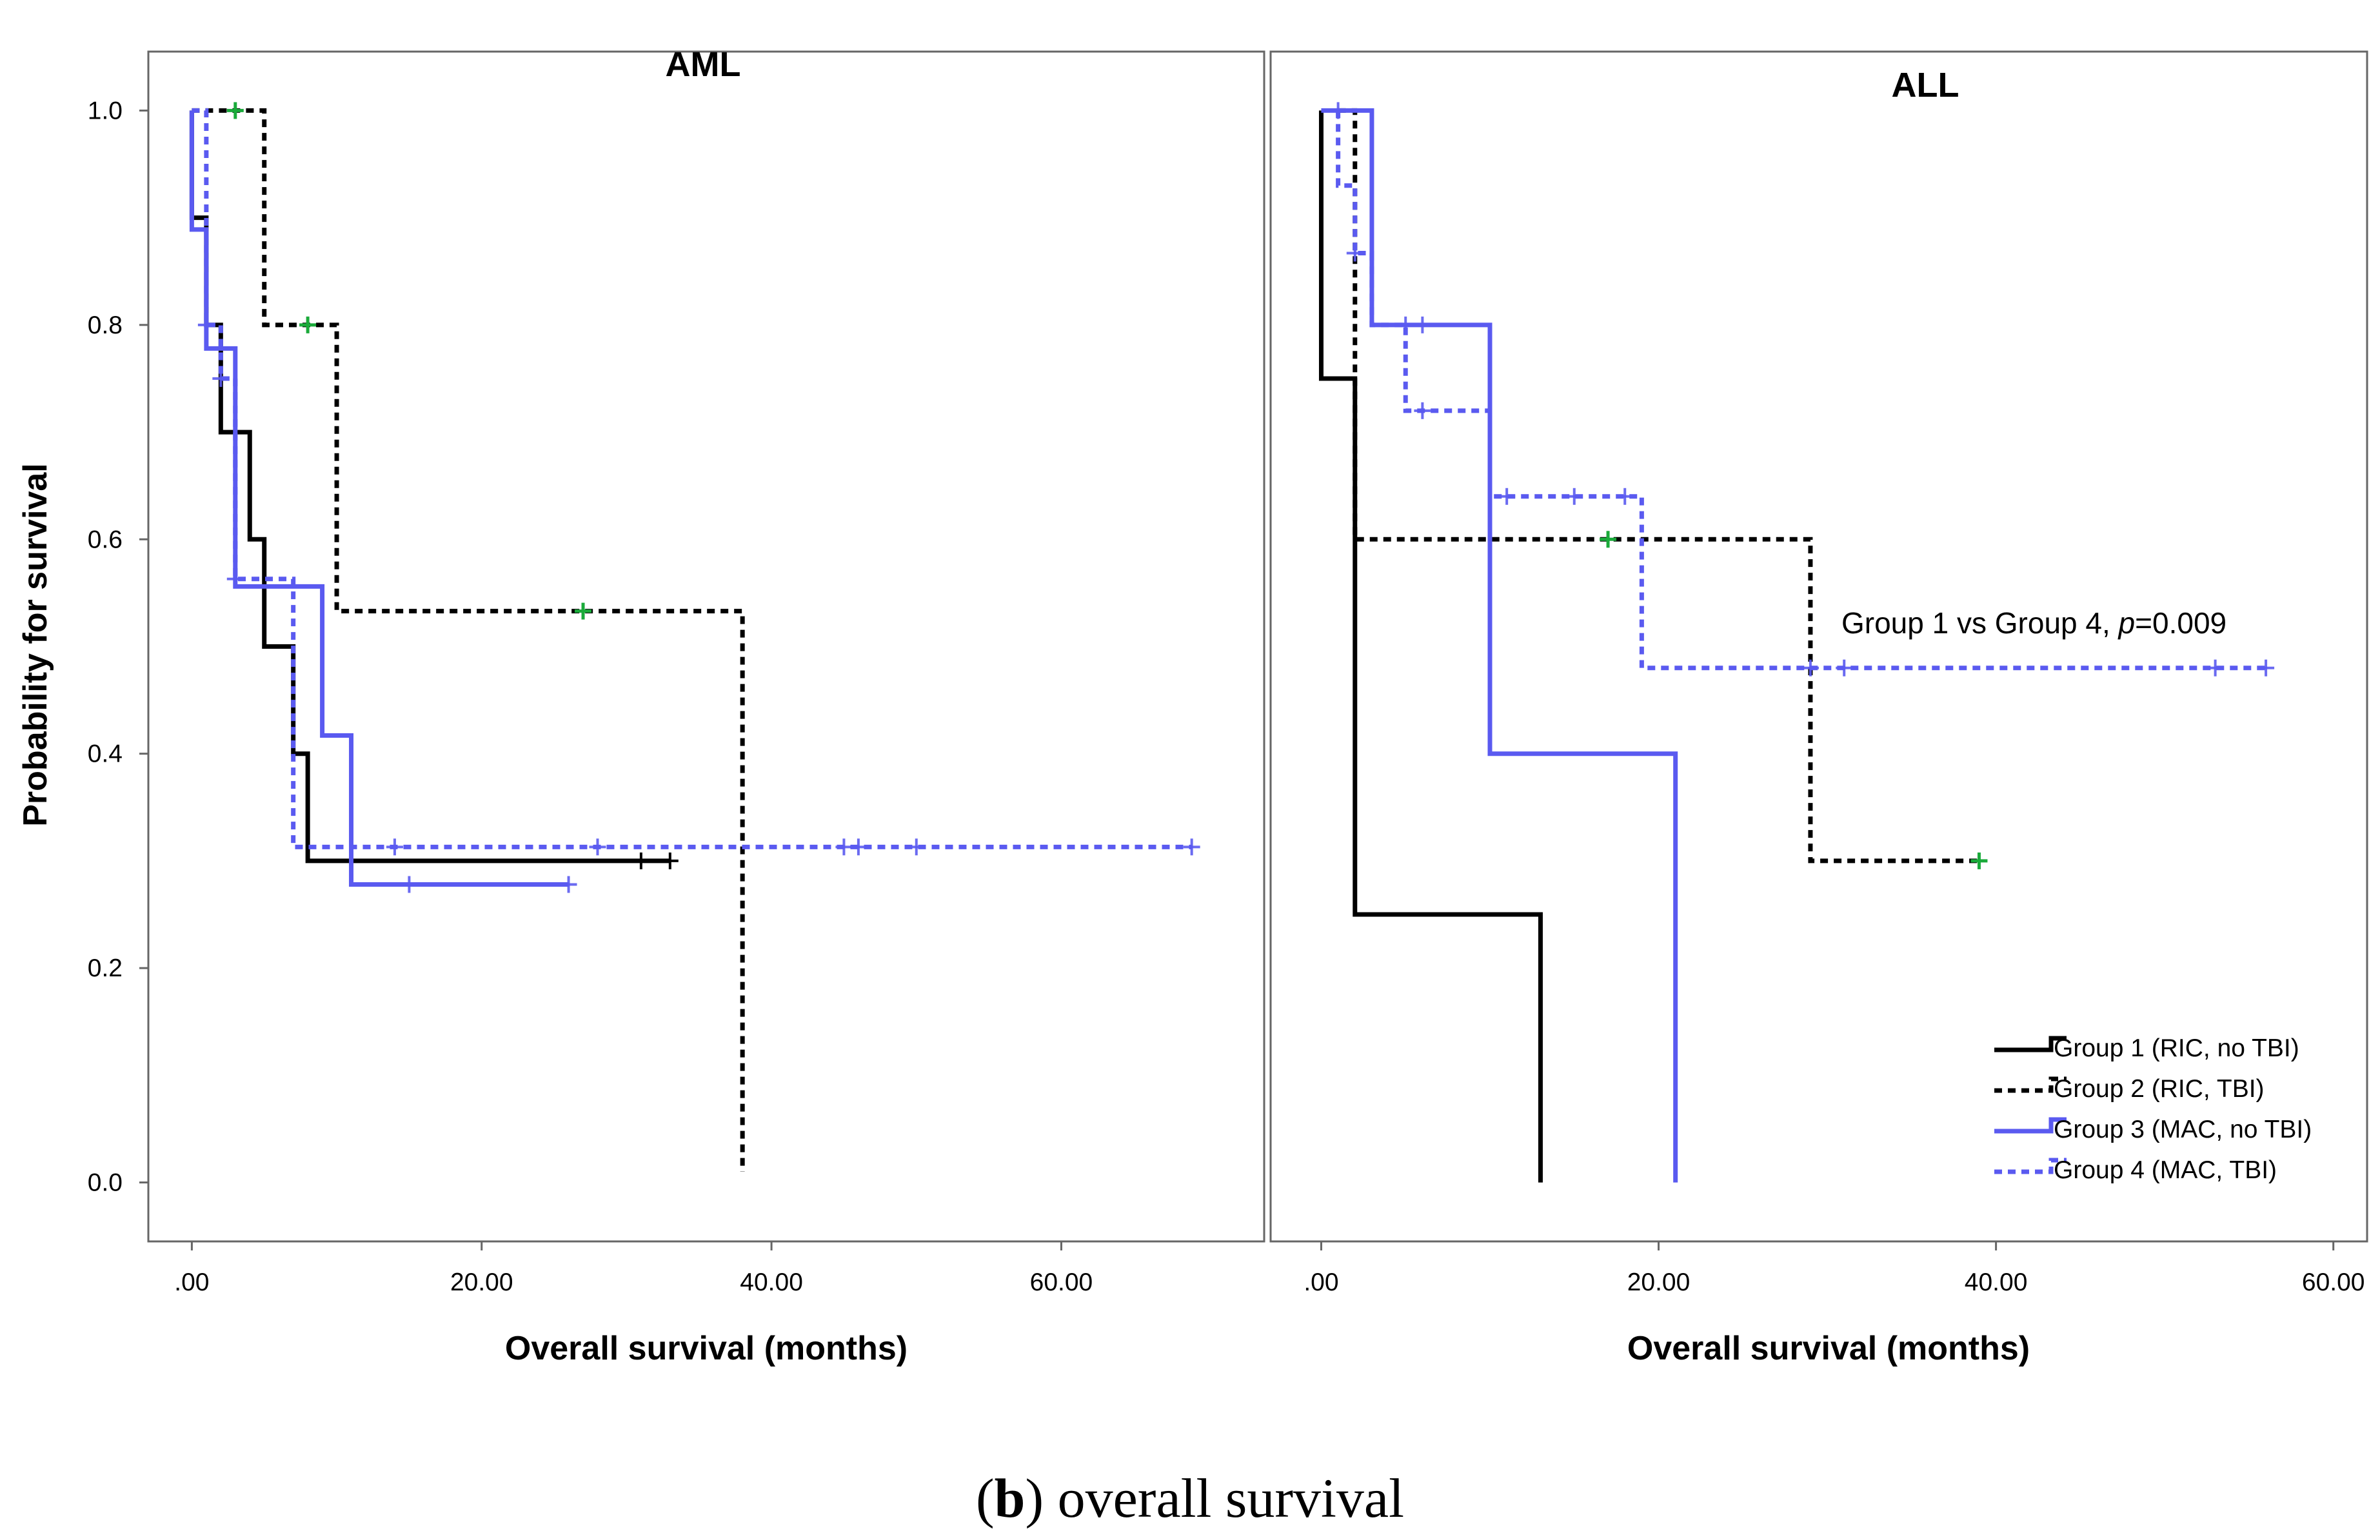  What do you see at coordinates (2183, 1129) in the screenshot?
I see `legend-label: Group 3 (MAC, no TBI)` at bounding box center [2183, 1129].